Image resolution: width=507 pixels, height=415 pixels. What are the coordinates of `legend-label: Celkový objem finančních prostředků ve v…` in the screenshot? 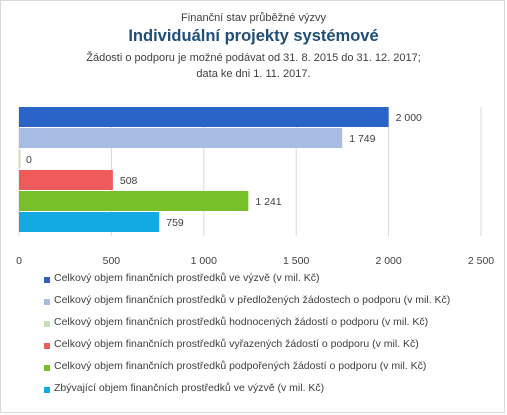 It's located at (187, 278).